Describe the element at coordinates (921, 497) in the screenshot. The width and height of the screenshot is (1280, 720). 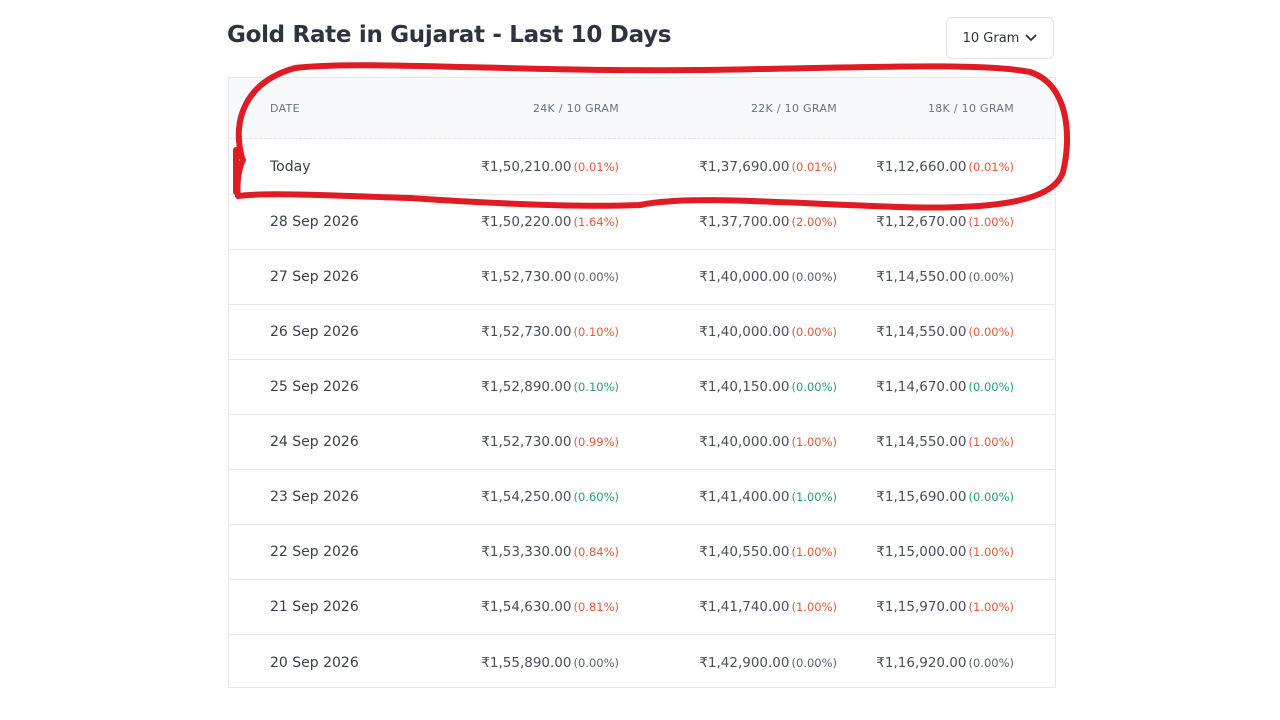
I see `row-k18-price: ₹1,15,690.00` at that location.